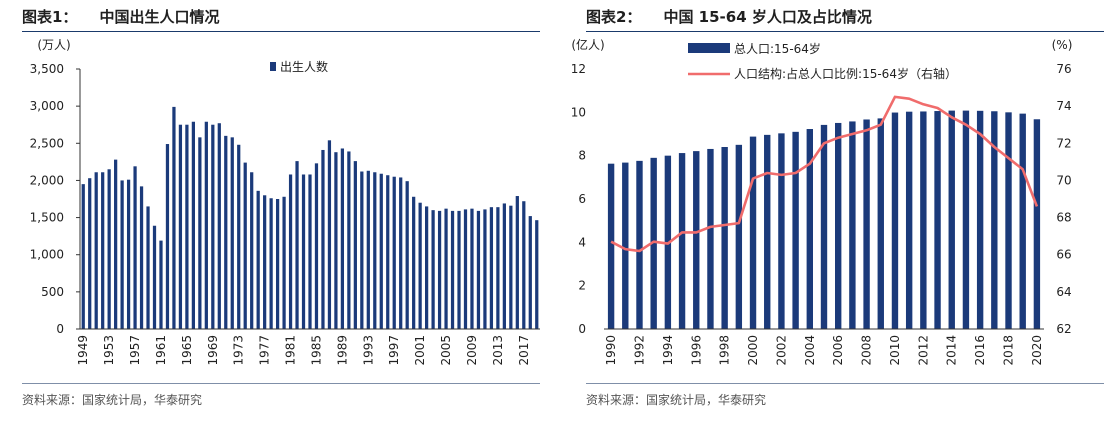 This screenshot has height=423, width=1109. What do you see at coordinates (582, 329) in the screenshot?
I see `left-y-tick-label: 0` at bounding box center [582, 329].